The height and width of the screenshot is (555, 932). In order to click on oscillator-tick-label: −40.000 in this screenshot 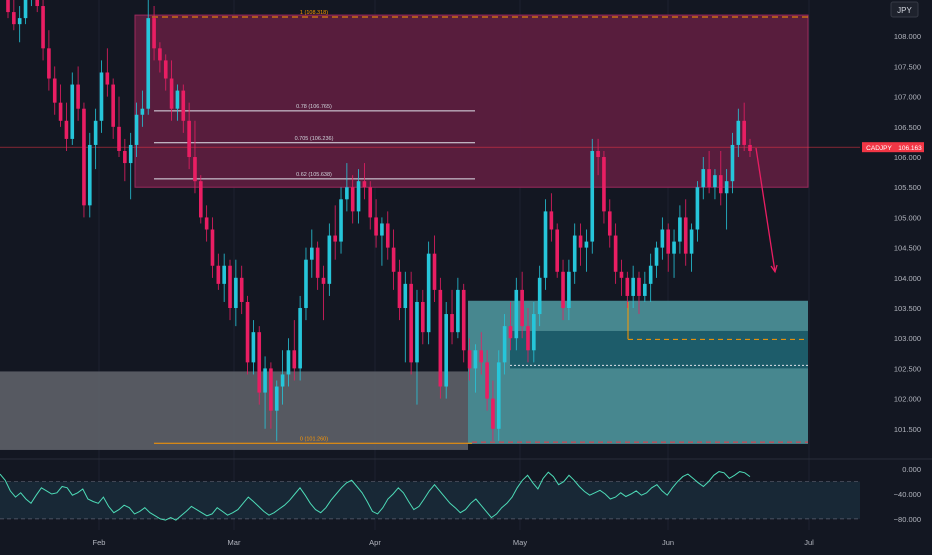, I will do `click(907, 494)`.